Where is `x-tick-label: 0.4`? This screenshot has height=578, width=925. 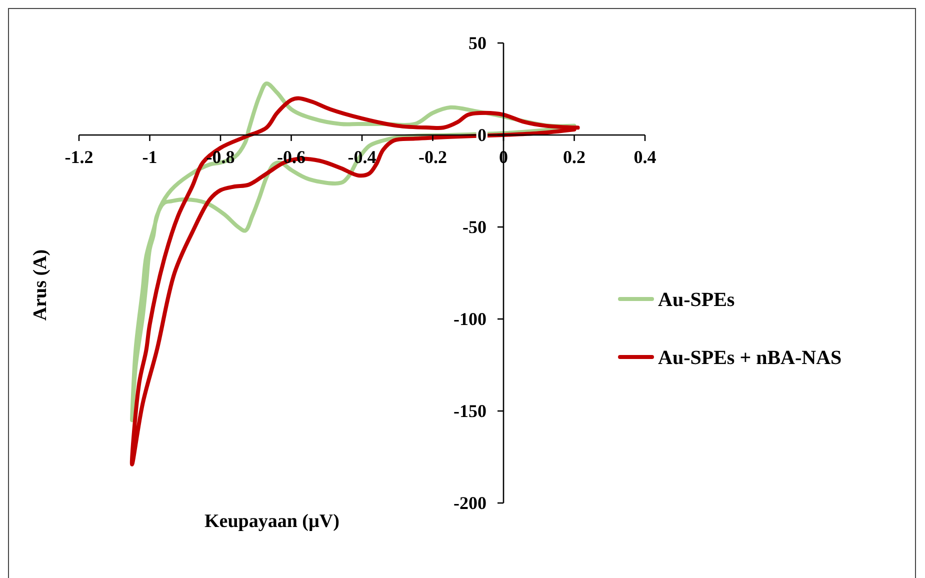
x-tick-label: 0.4 is located at coordinates (645, 157).